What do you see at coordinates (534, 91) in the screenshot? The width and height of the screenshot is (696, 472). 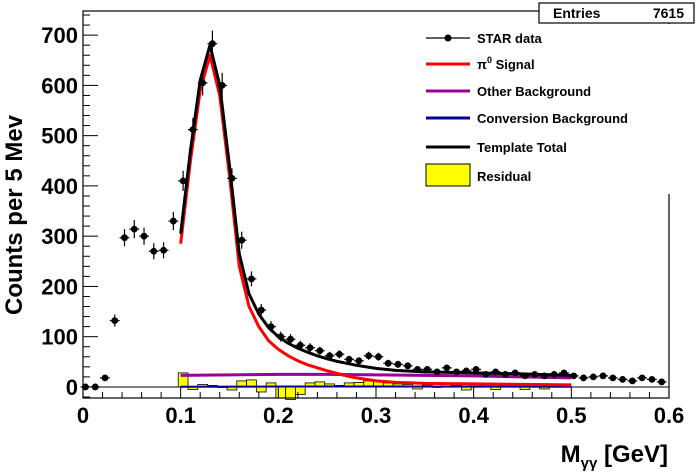 I see `legend-label: Other Background` at bounding box center [534, 91].